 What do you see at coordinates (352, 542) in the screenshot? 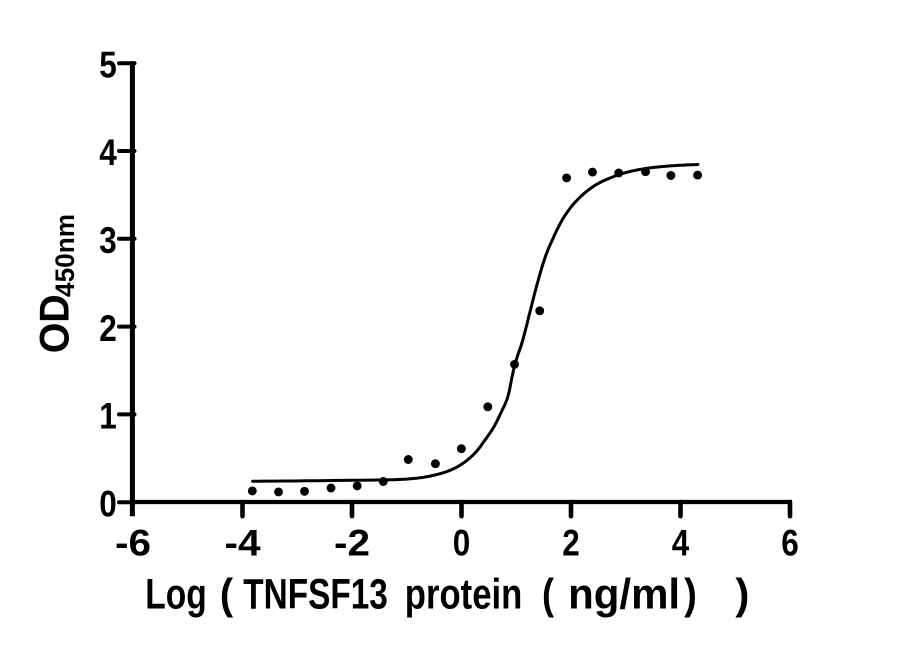
I see `svg-text: -2` at bounding box center [352, 542].